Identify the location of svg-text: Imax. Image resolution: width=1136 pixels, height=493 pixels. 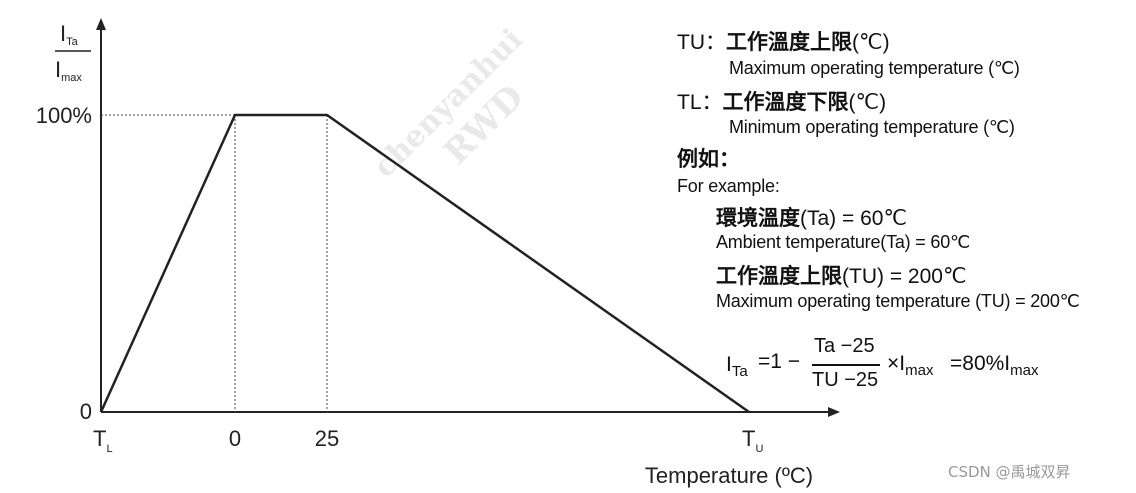
(68, 70).